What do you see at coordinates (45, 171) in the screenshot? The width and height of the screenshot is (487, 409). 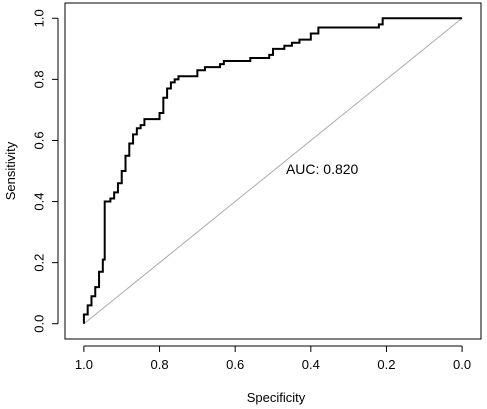 I see `y-axis: 0.0 0.2 0.4 0.6 0.8 1.0` at bounding box center [45, 171].